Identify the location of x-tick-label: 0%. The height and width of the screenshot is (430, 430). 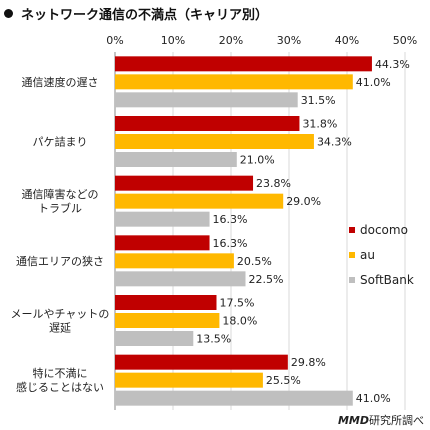
(114, 40).